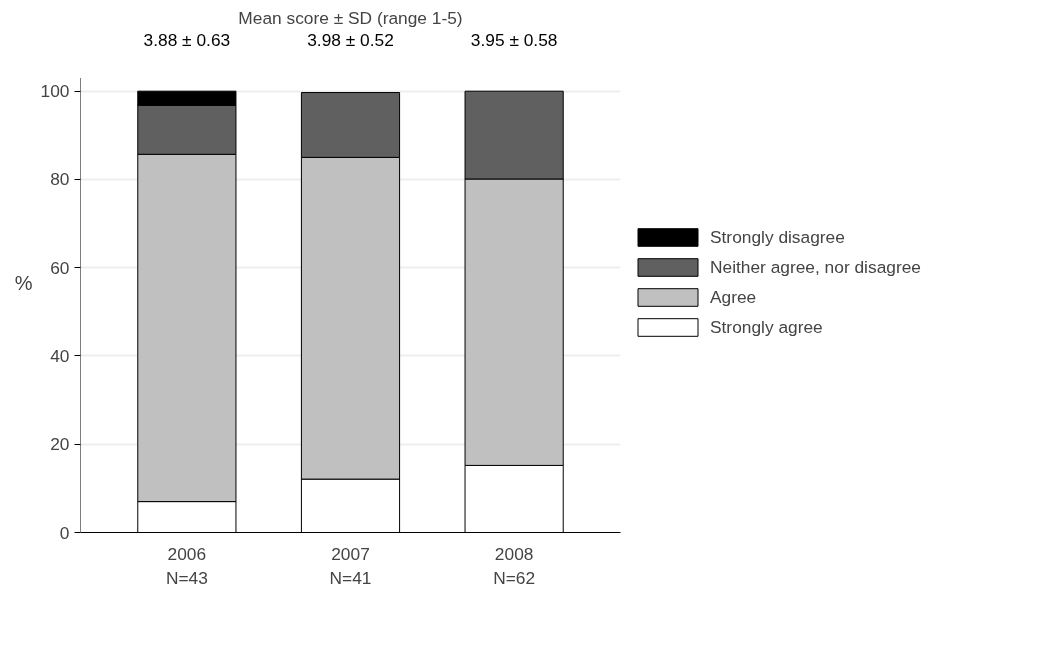 Image resolution: width=1038 pixels, height=646 pixels. Describe the element at coordinates (766, 327) in the screenshot. I see `legend-label: Strongly agree` at that location.